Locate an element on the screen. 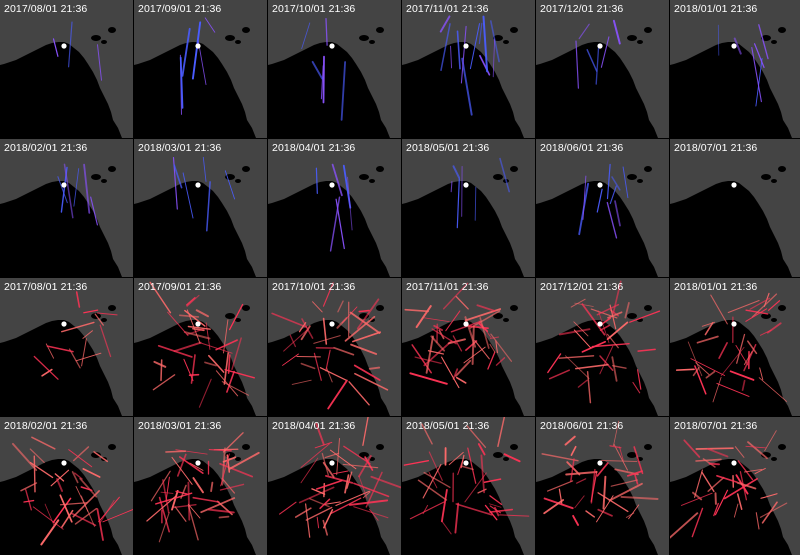 This screenshot has height=555, width=800. map-panel: 2017/09/01 21:36 is located at coordinates (200, 347).